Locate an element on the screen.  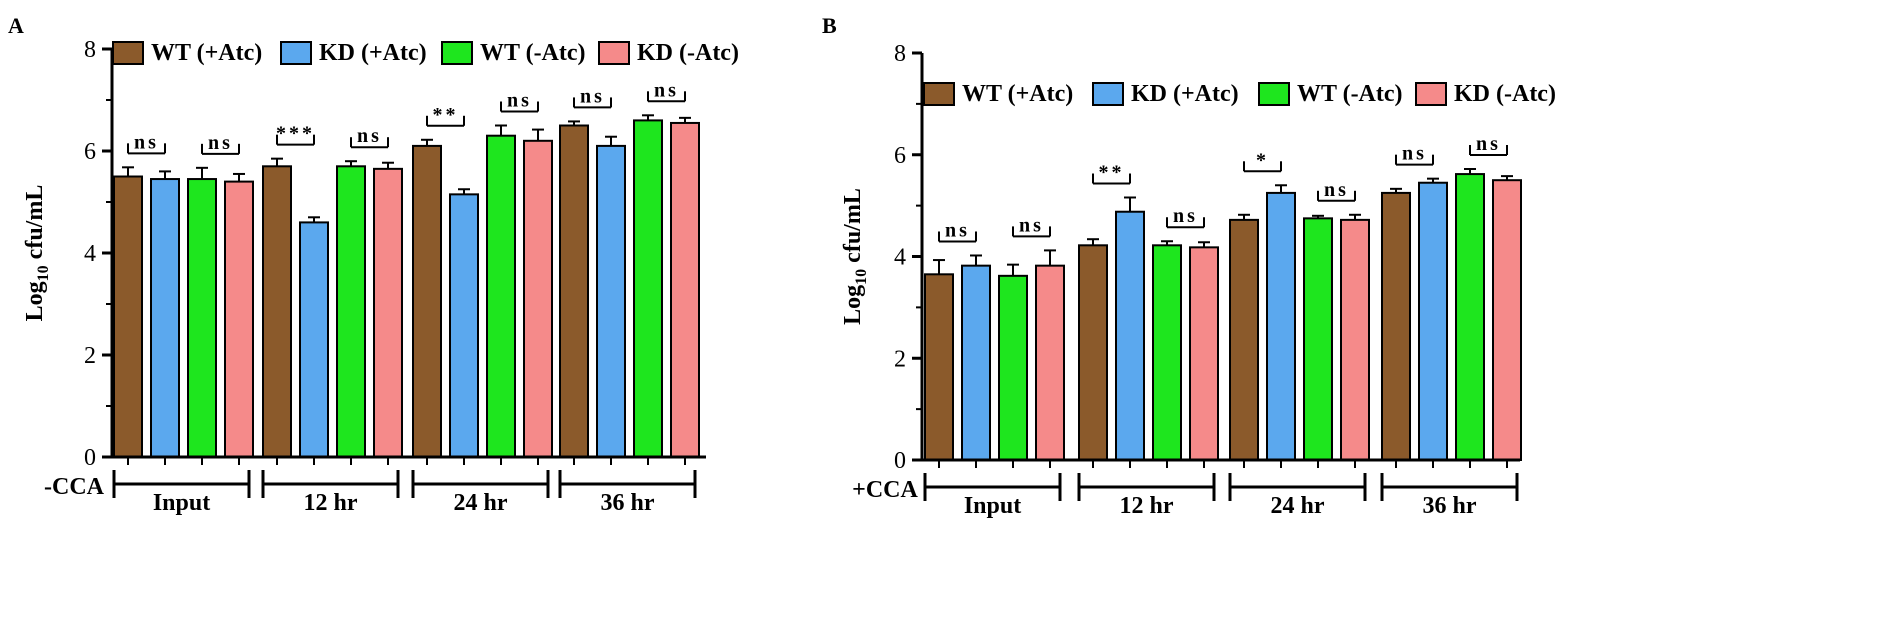
sig-label: *** is located at coordinates (295, 134).